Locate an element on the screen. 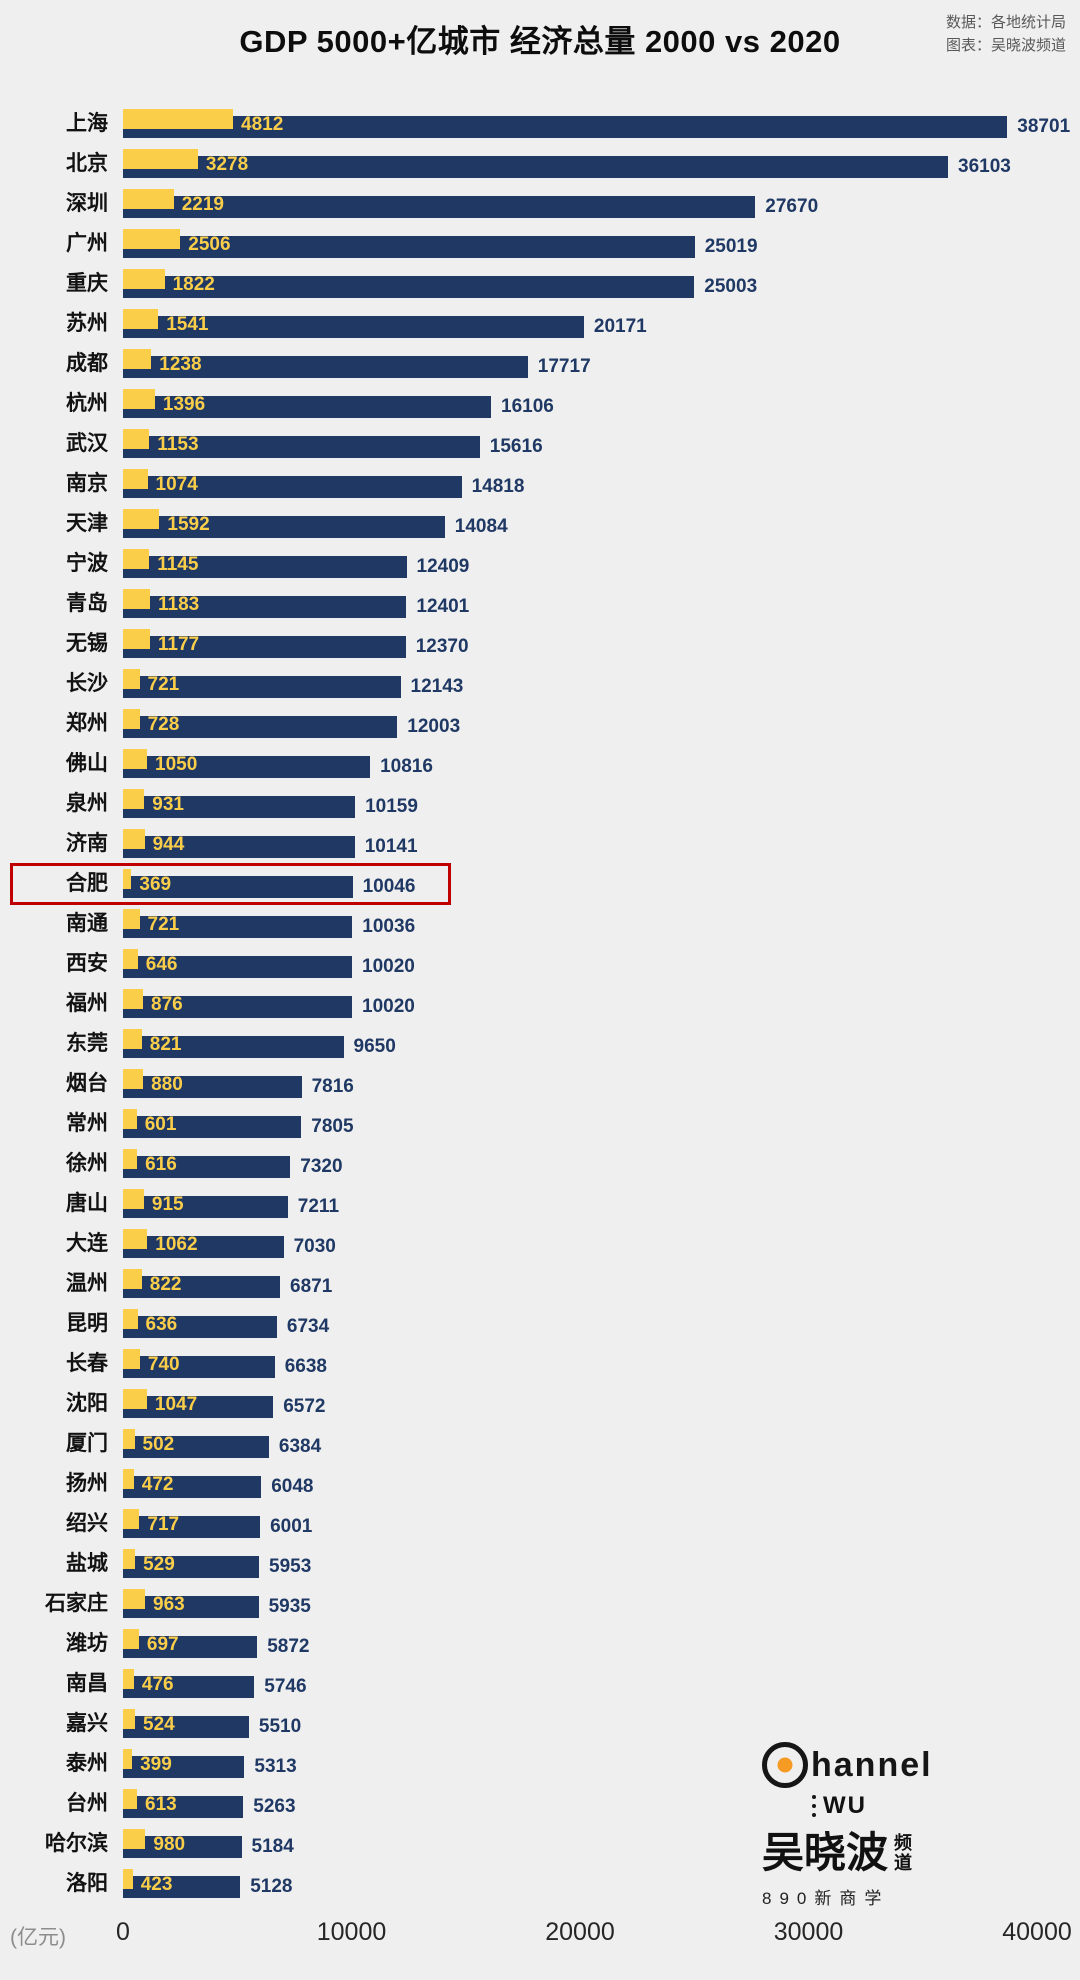  value-2020: 7805 is located at coordinates (332, 1126).